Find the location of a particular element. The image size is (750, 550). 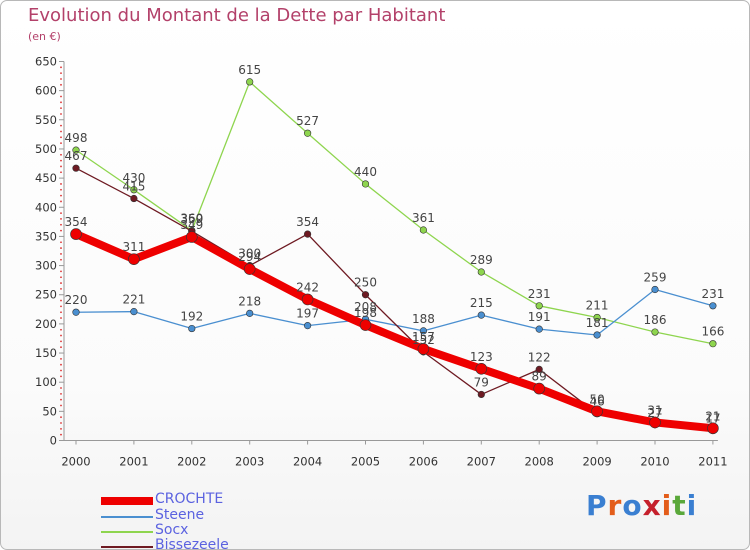

data-label: 467 is located at coordinates (76, 156).